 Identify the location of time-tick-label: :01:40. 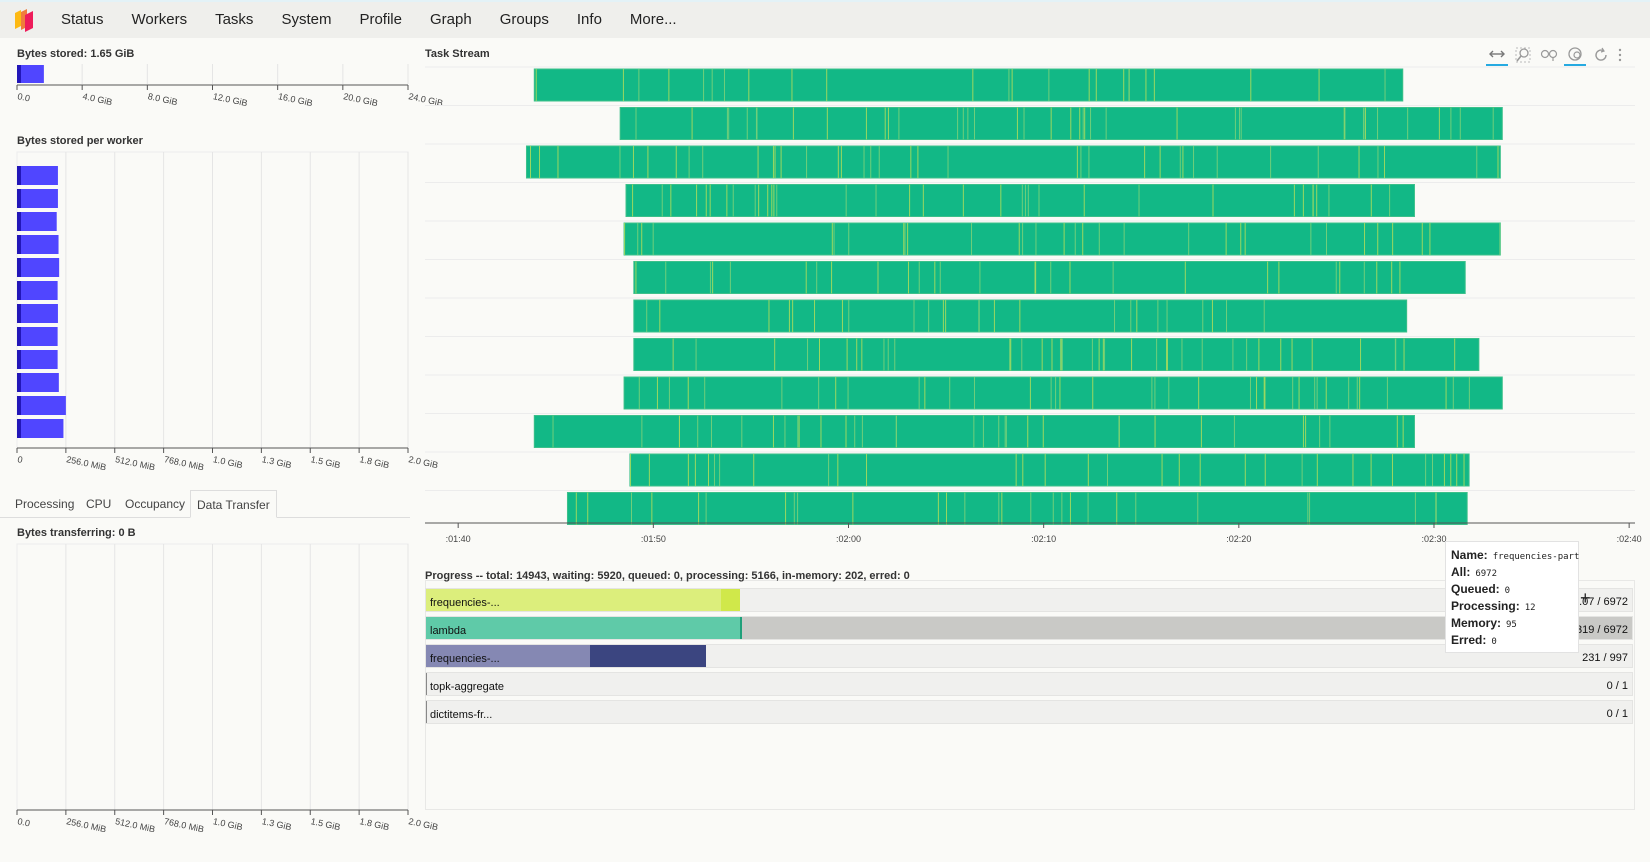
(458, 539).